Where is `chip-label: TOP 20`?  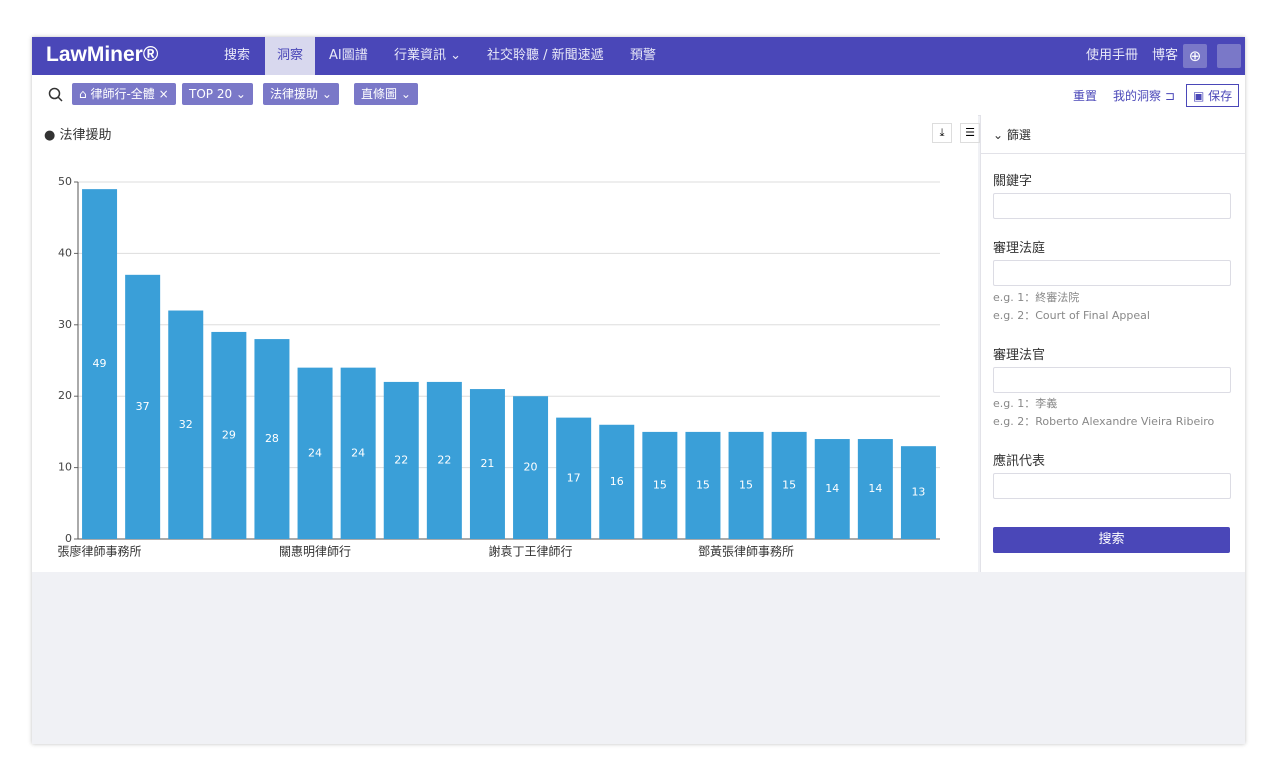
chip-label: TOP 20 is located at coordinates (211, 94).